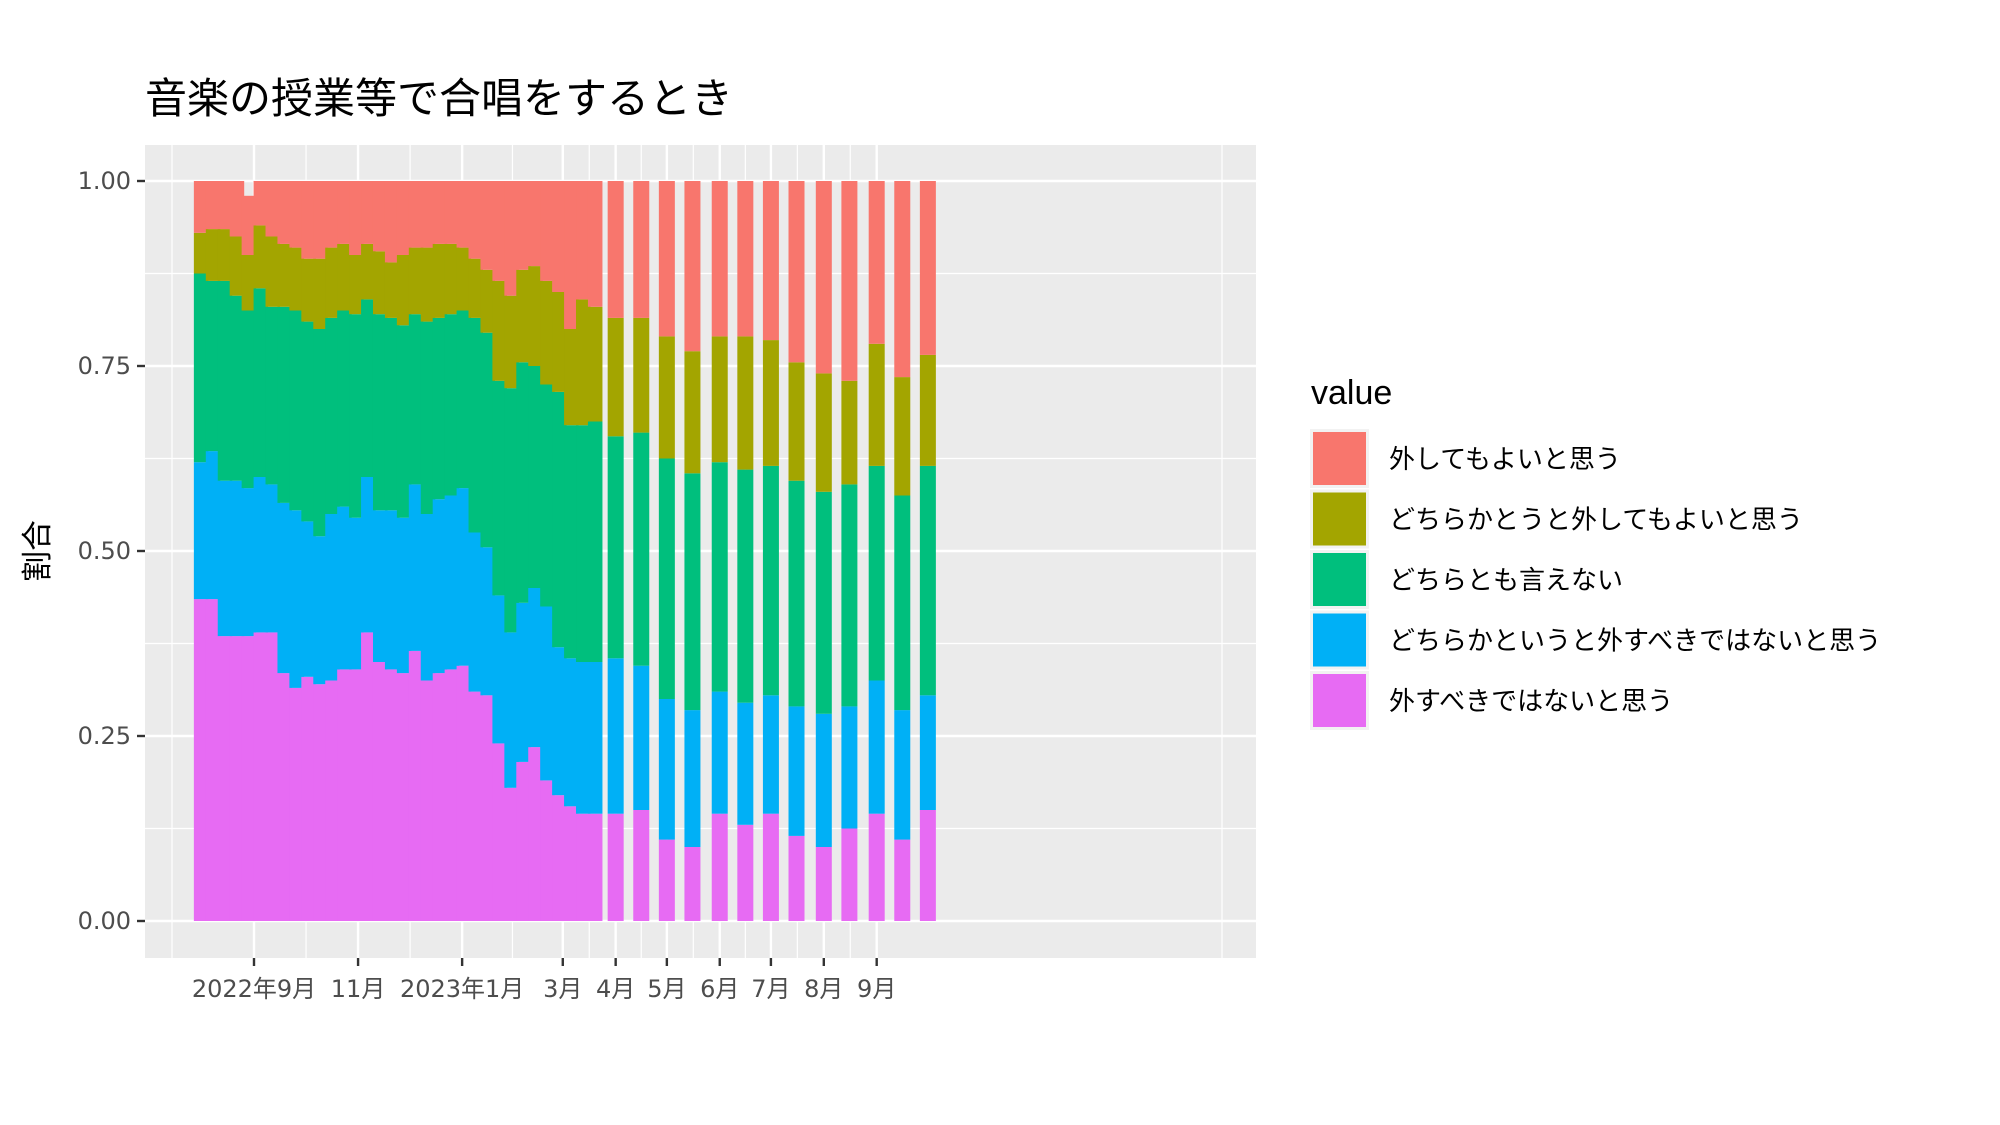 The image size is (2000, 1125). I want to click on x-tick-label: 3月, so click(562, 989).